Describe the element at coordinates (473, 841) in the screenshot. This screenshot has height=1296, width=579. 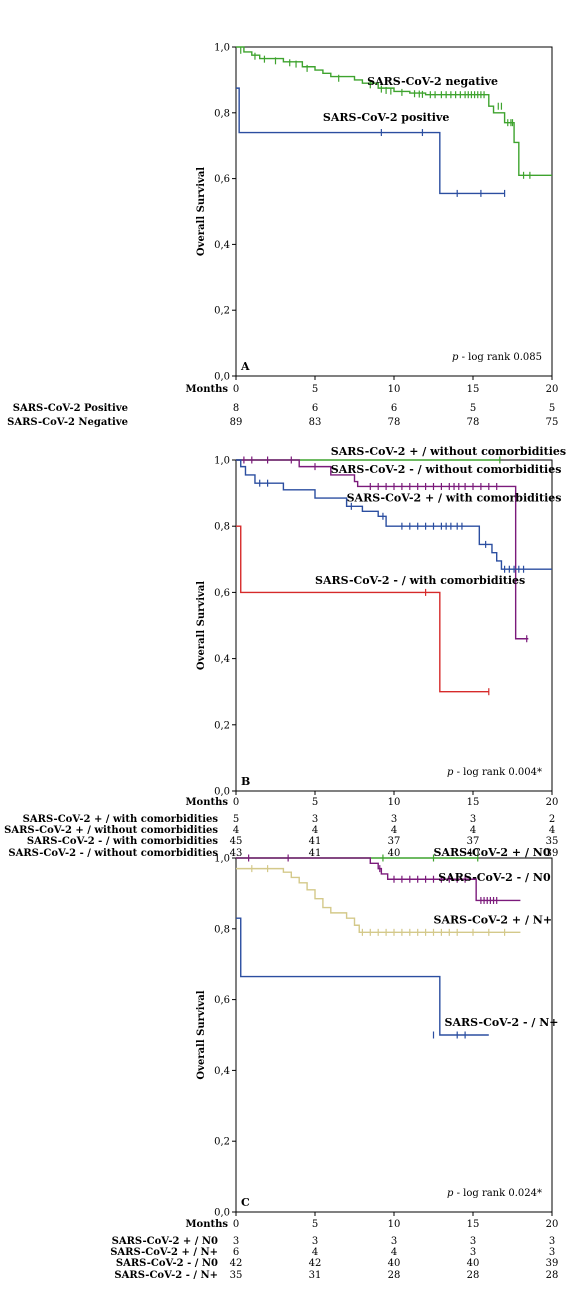
I see `risk-value: 37` at that location.